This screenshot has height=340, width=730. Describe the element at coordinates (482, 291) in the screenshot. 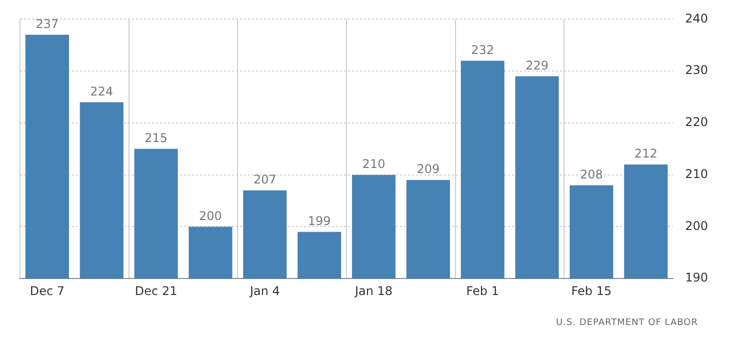

I see `x-tick-label: Feb 1` at that location.